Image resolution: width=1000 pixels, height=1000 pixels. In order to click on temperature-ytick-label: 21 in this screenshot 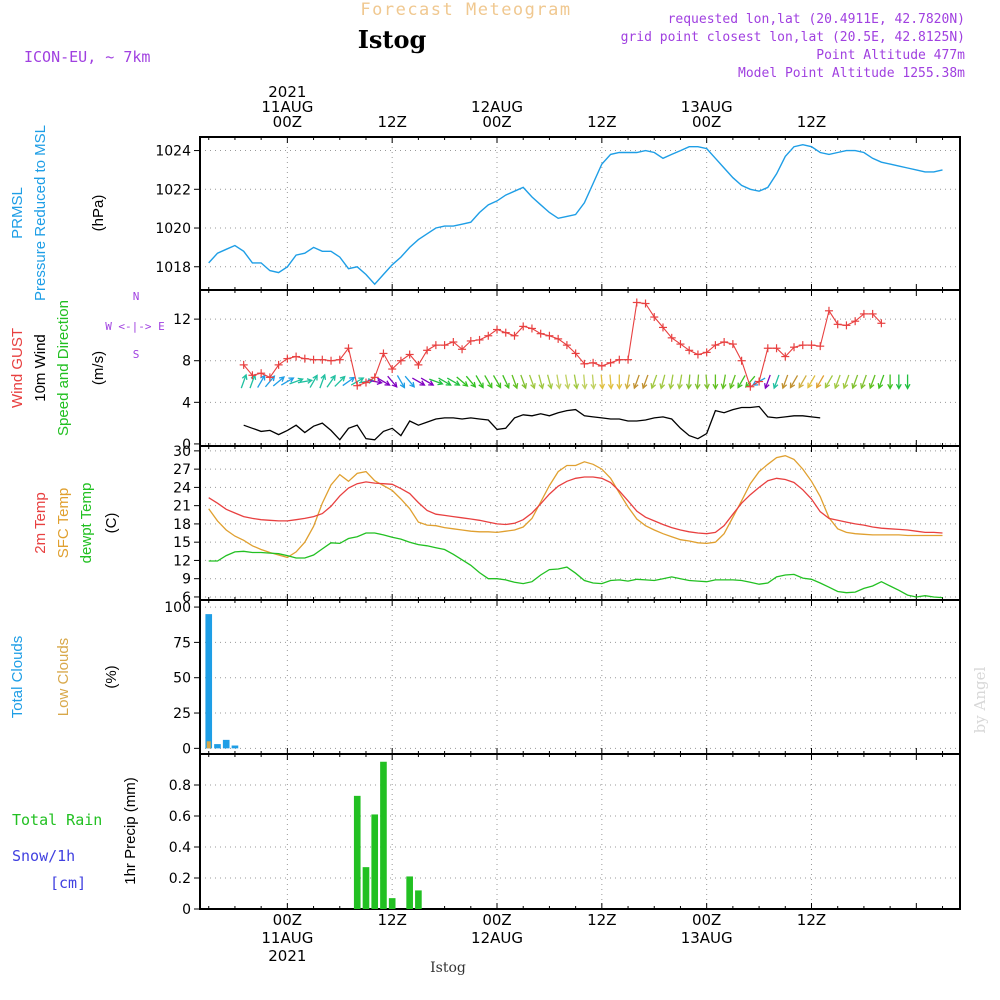, I will do `click(182, 507)`.